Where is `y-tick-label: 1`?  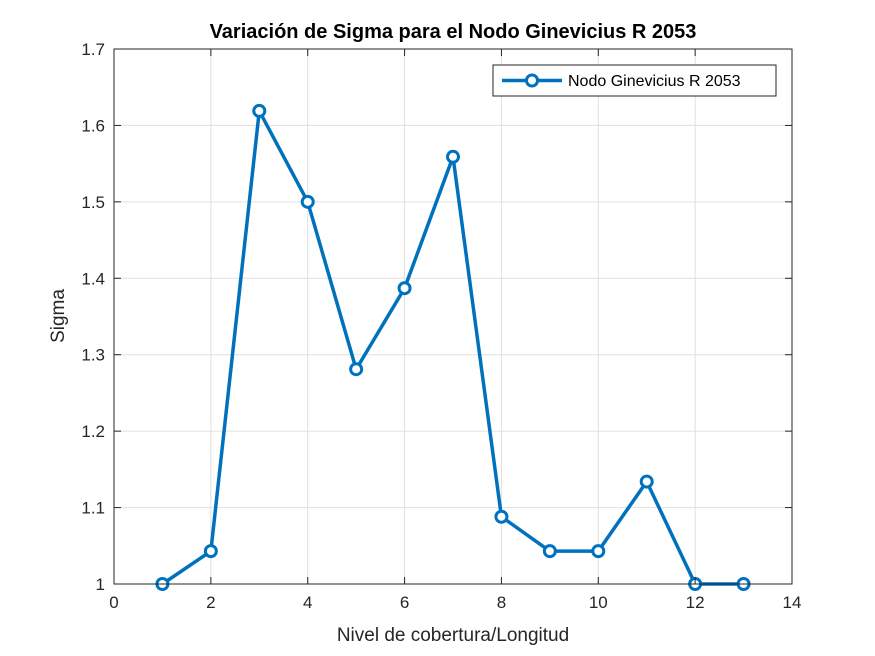 y-tick-label: 1 is located at coordinates (100, 584).